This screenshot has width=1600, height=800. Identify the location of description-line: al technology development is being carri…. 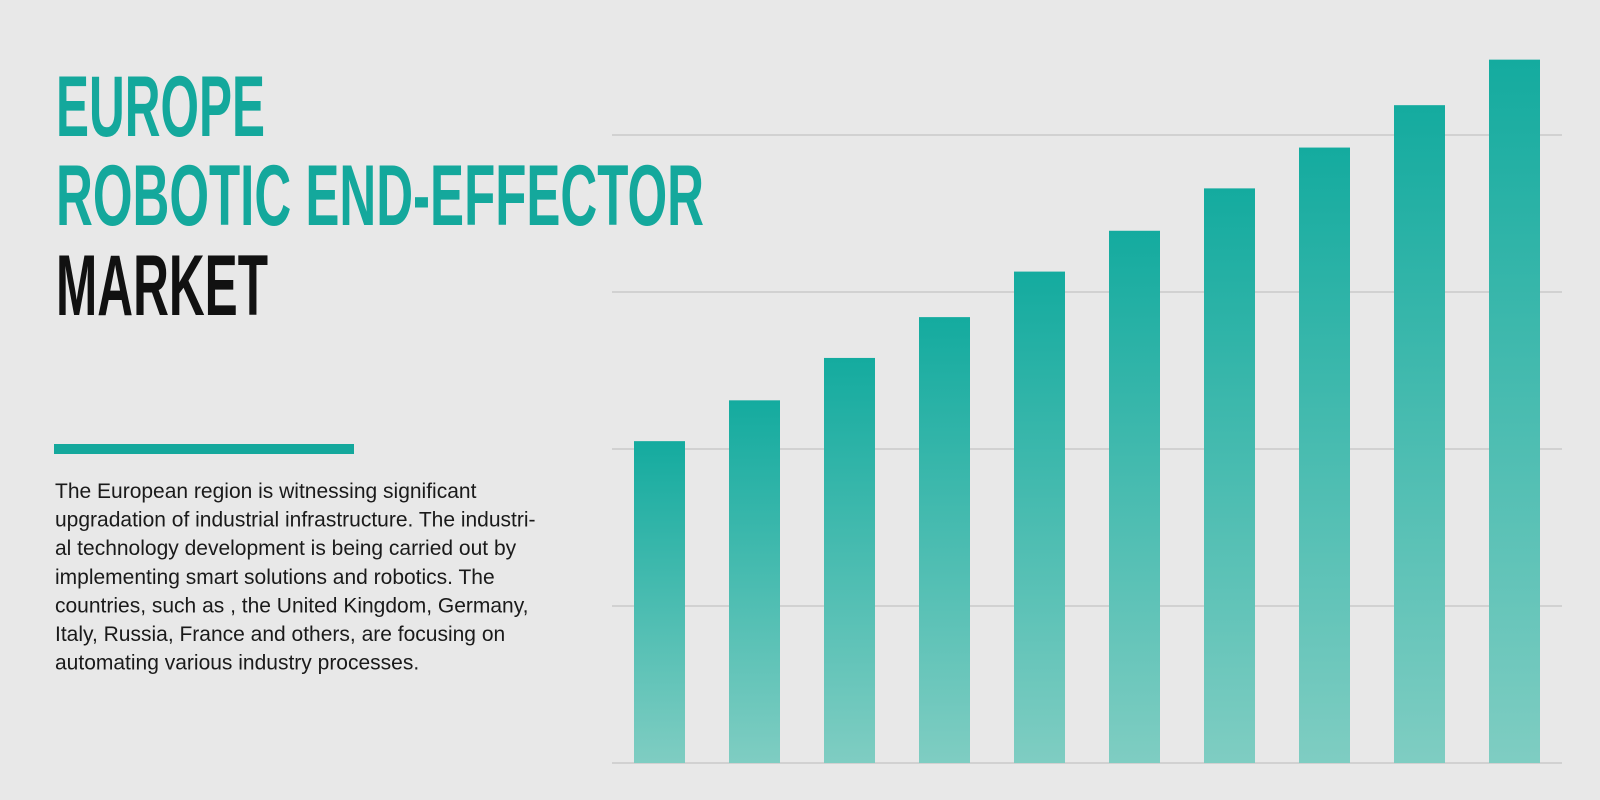
(286, 548).